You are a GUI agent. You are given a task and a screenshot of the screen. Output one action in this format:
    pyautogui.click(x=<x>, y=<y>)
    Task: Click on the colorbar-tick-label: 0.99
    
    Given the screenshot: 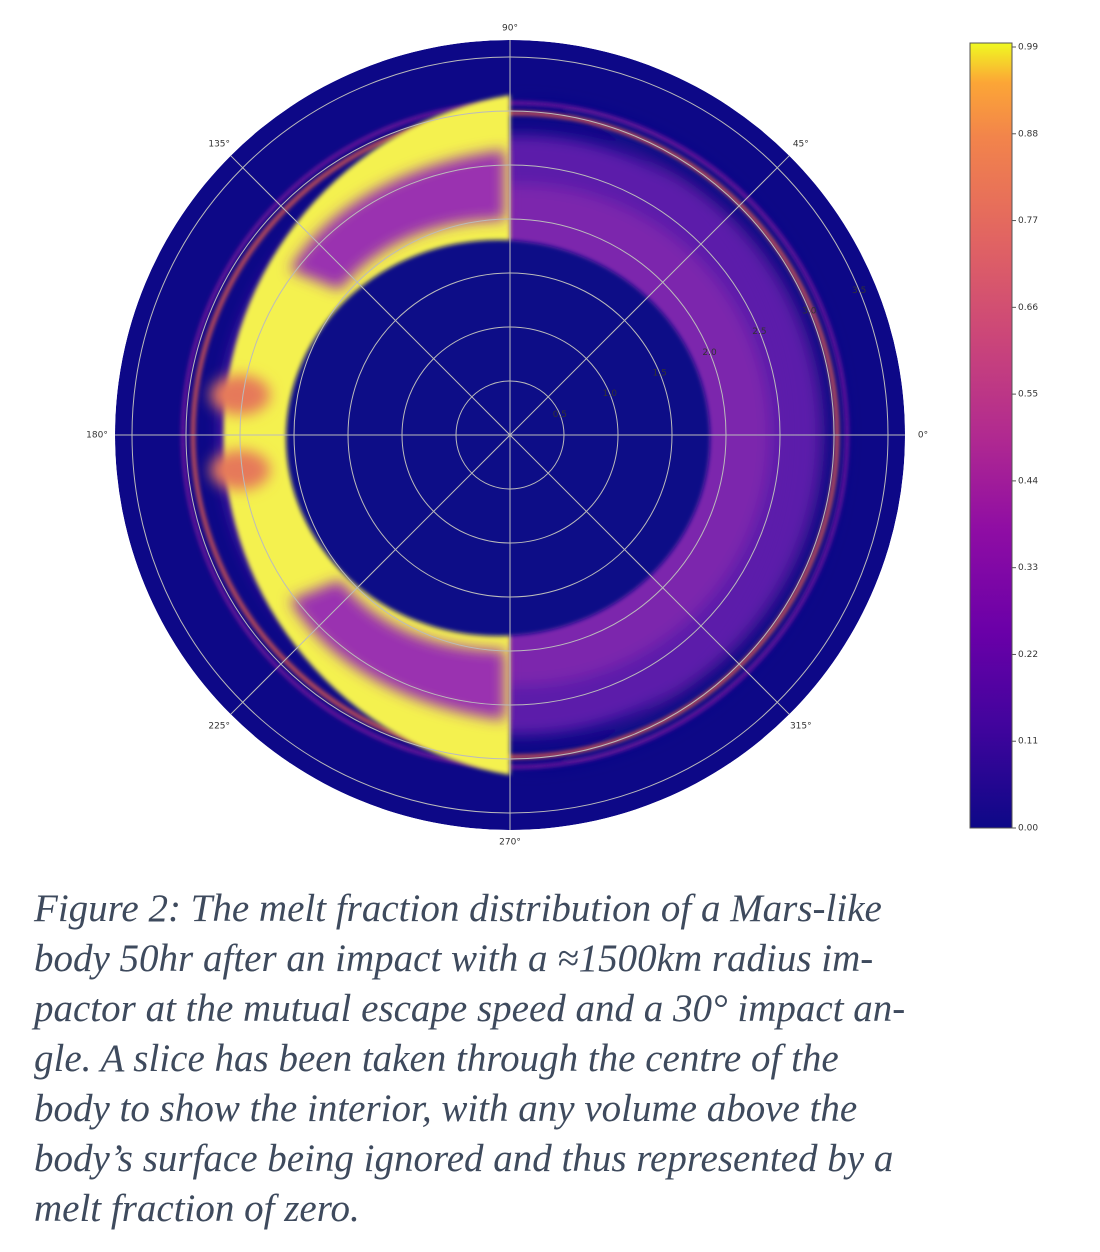 What is the action you would take?
    pyautogui.click(x=1028, y=48)
    